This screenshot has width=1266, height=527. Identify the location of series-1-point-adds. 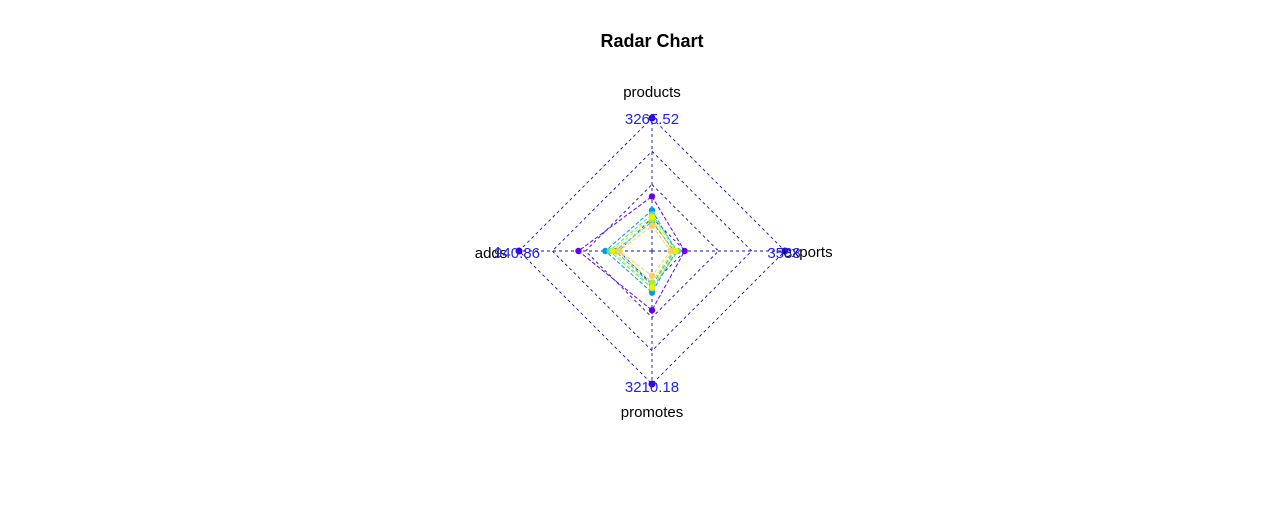
(578, 251).